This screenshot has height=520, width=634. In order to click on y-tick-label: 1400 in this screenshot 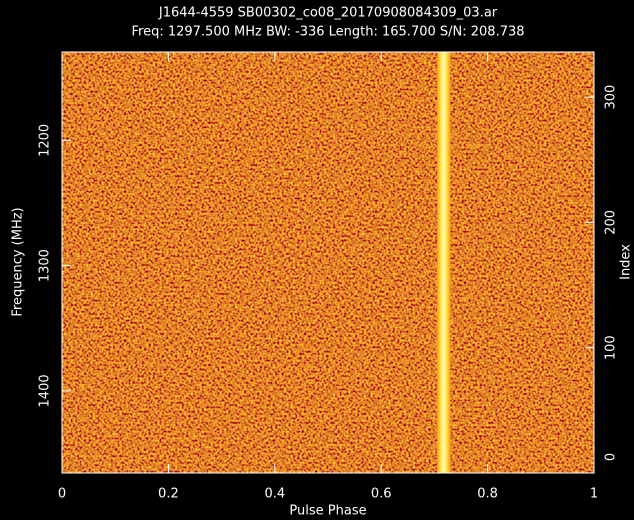, I will do `click(45, 390)`.